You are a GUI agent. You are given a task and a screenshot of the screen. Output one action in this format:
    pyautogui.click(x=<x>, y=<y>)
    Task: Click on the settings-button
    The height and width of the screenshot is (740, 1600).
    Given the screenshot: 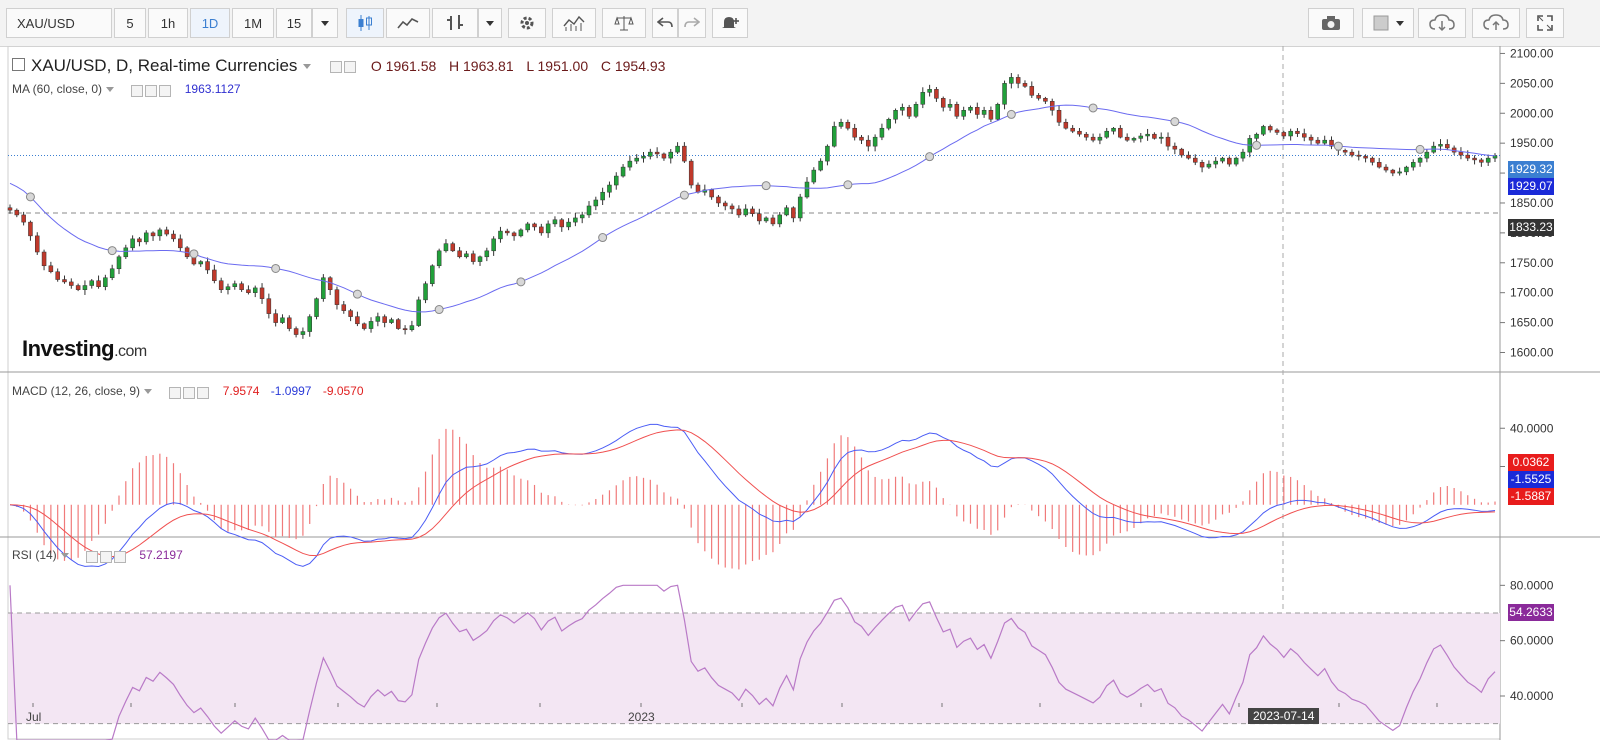 What is the action you would take?
    pyautogui.click(x=527, y=23)
    